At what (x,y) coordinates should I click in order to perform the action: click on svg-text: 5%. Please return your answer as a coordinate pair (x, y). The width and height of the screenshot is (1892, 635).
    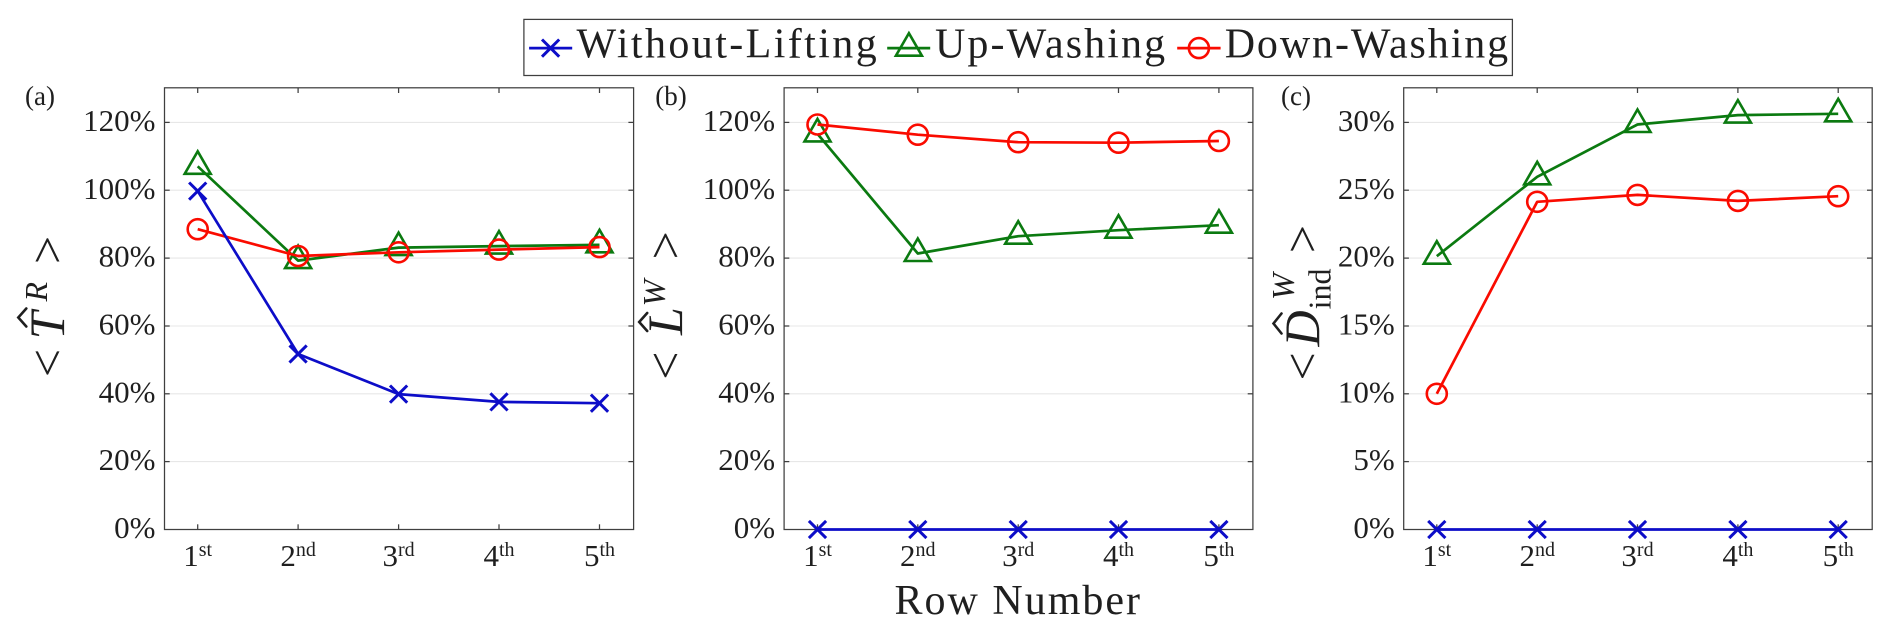
    Looking at the image, I should click on (1373, 459).